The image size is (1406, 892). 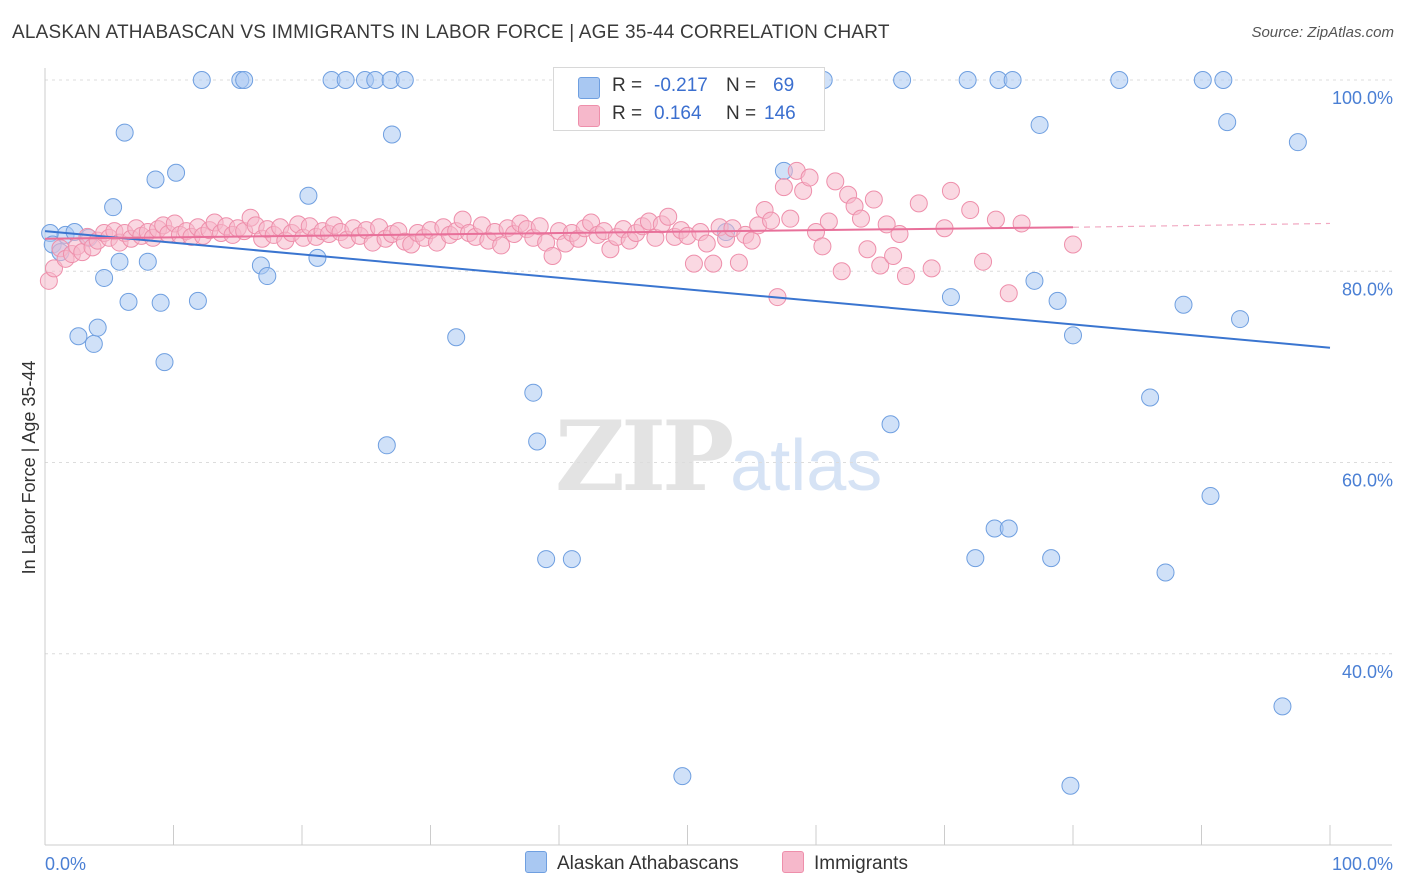 I want to click on y-tick-label: 80.0%, so click(x=1367, y=289).